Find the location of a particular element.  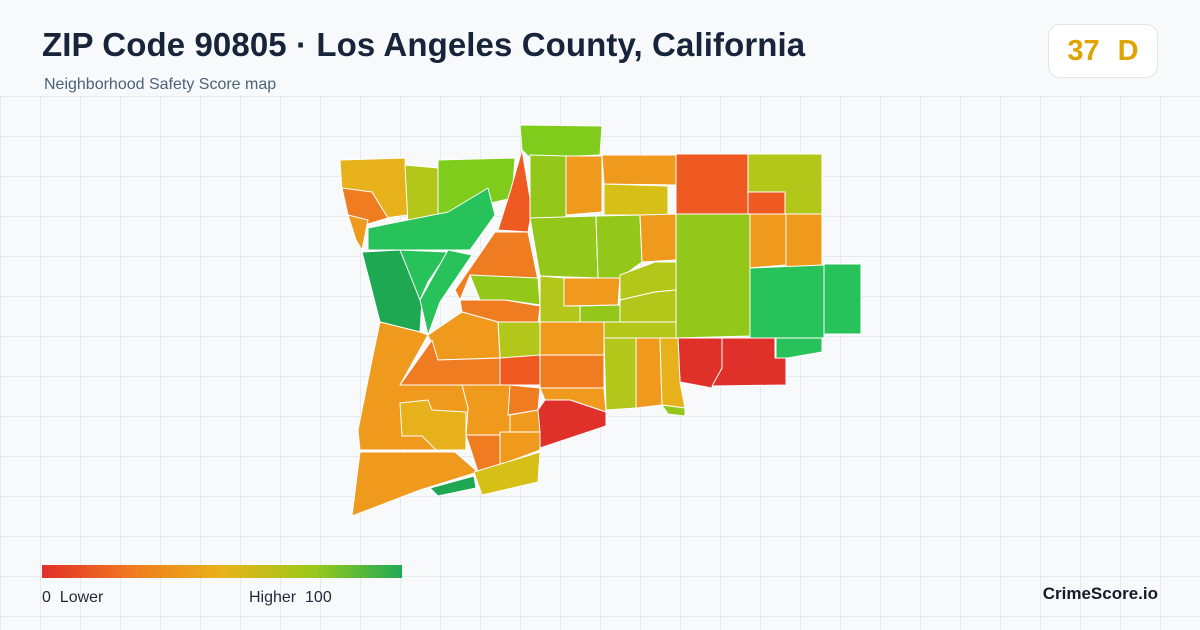

legend-max-label: Higher is located at coordinates (273, 597).